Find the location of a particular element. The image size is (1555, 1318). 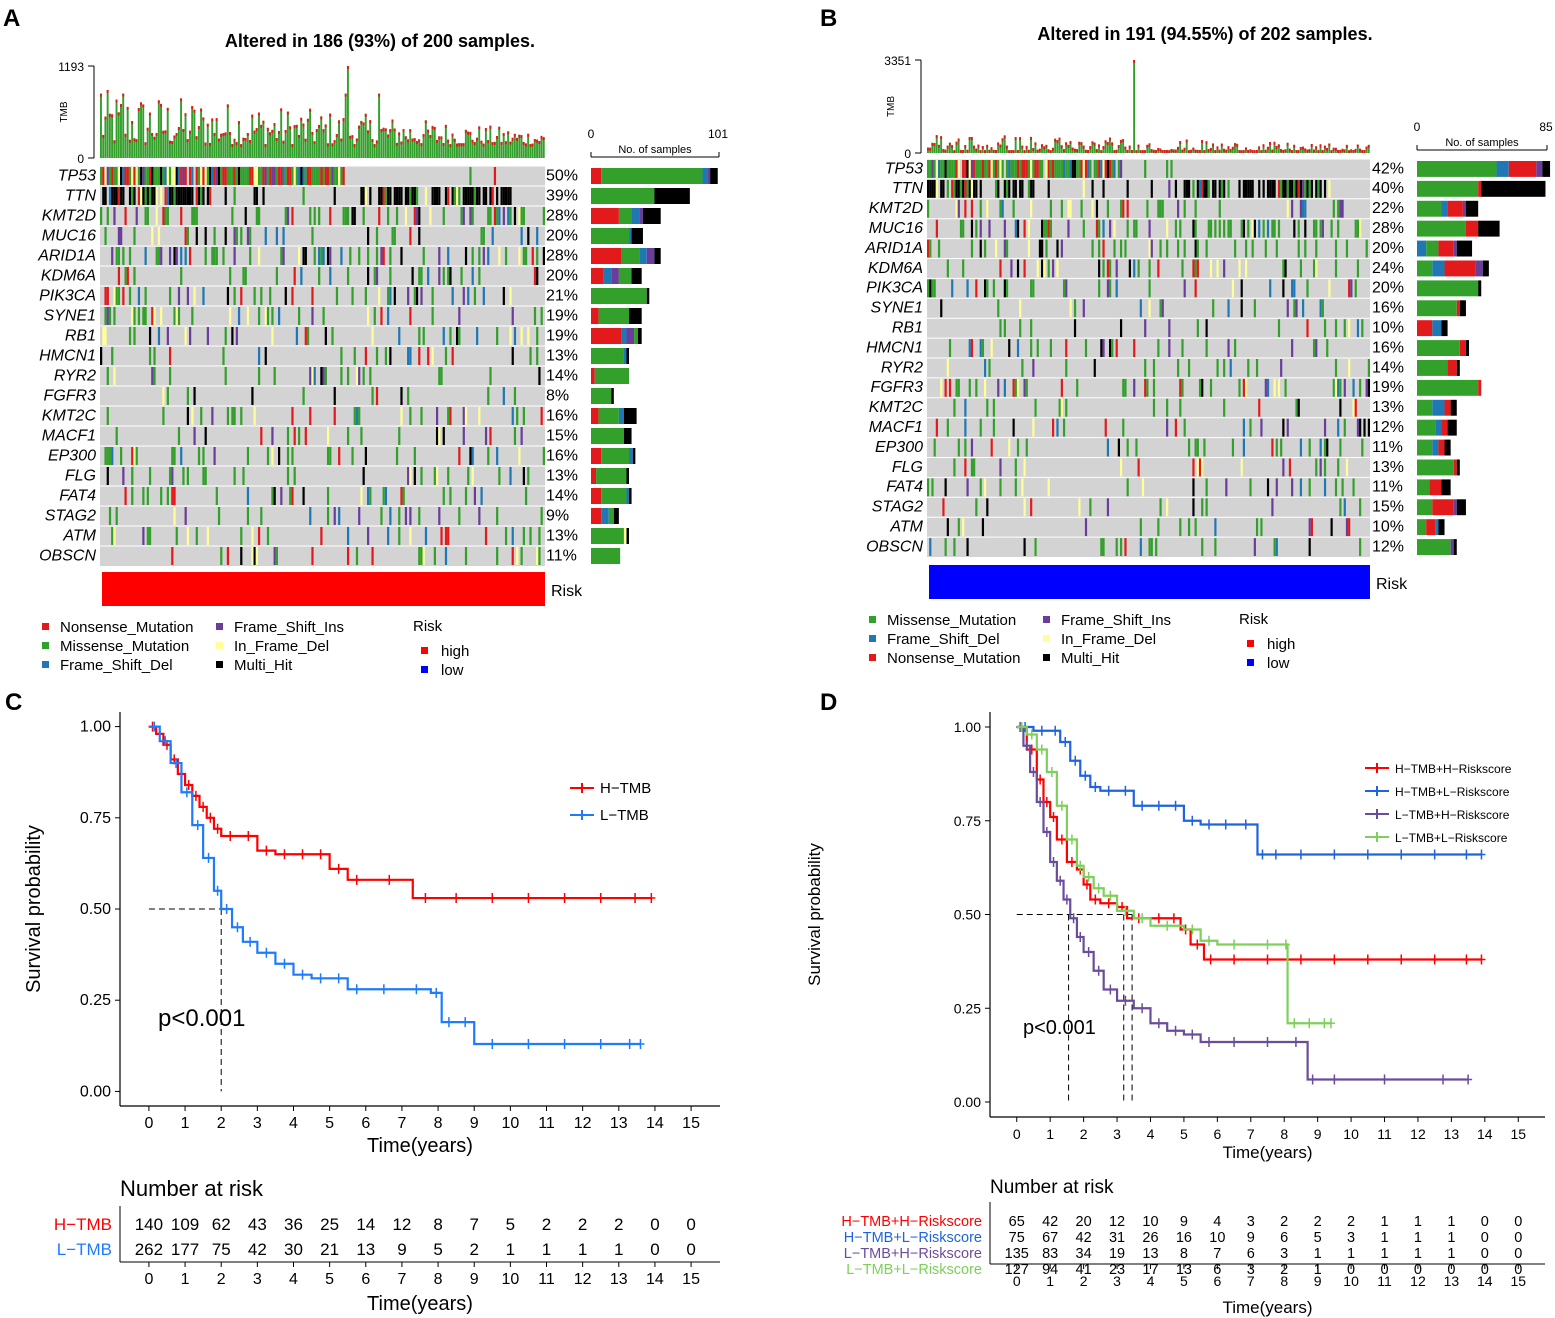

x-axis-label: Time(years) is located at coordinates (1267, 1152).